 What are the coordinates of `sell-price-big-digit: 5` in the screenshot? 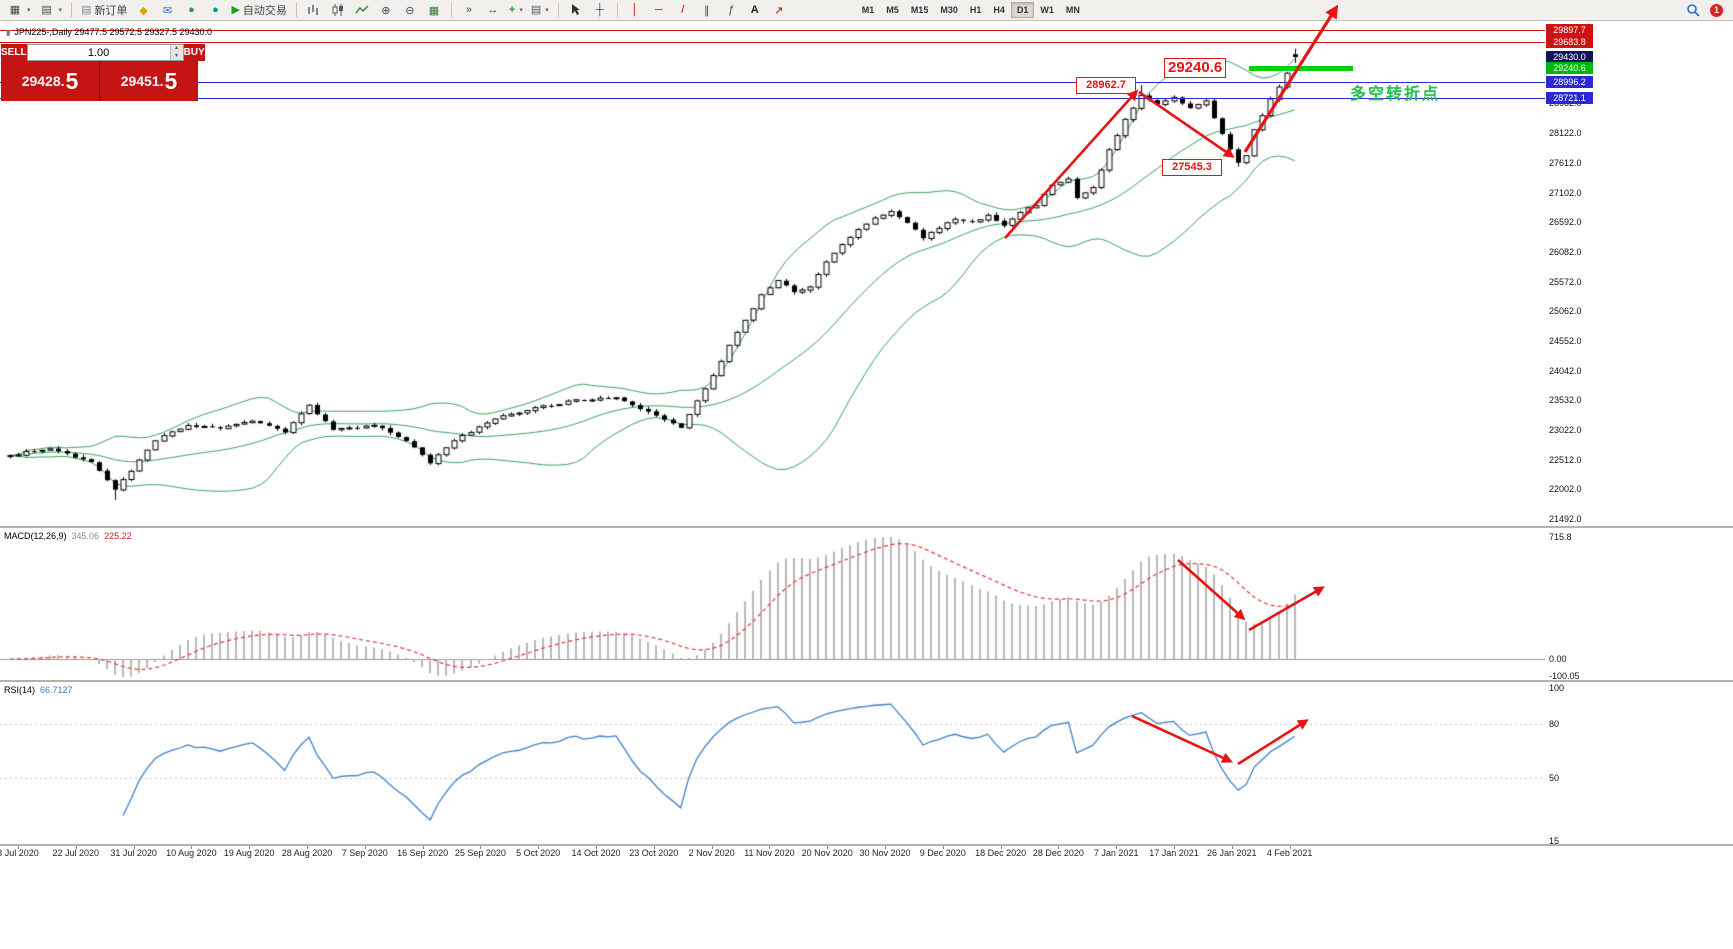 It's located at (72, 80).